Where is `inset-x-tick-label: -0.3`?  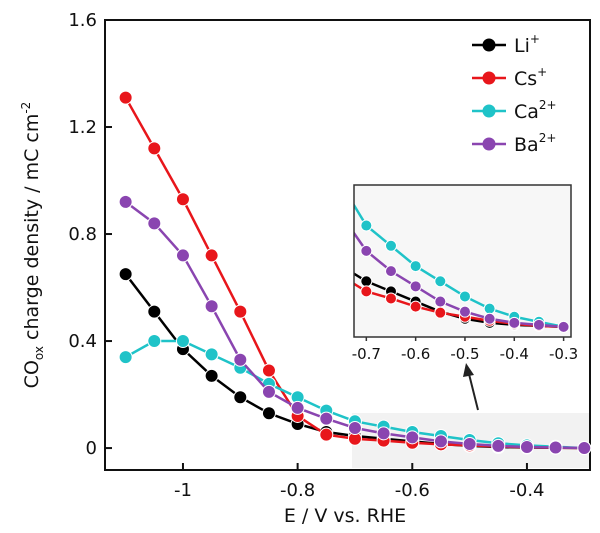
inset-x-tick-label: -0.3 is located at coordinates (563, 354).